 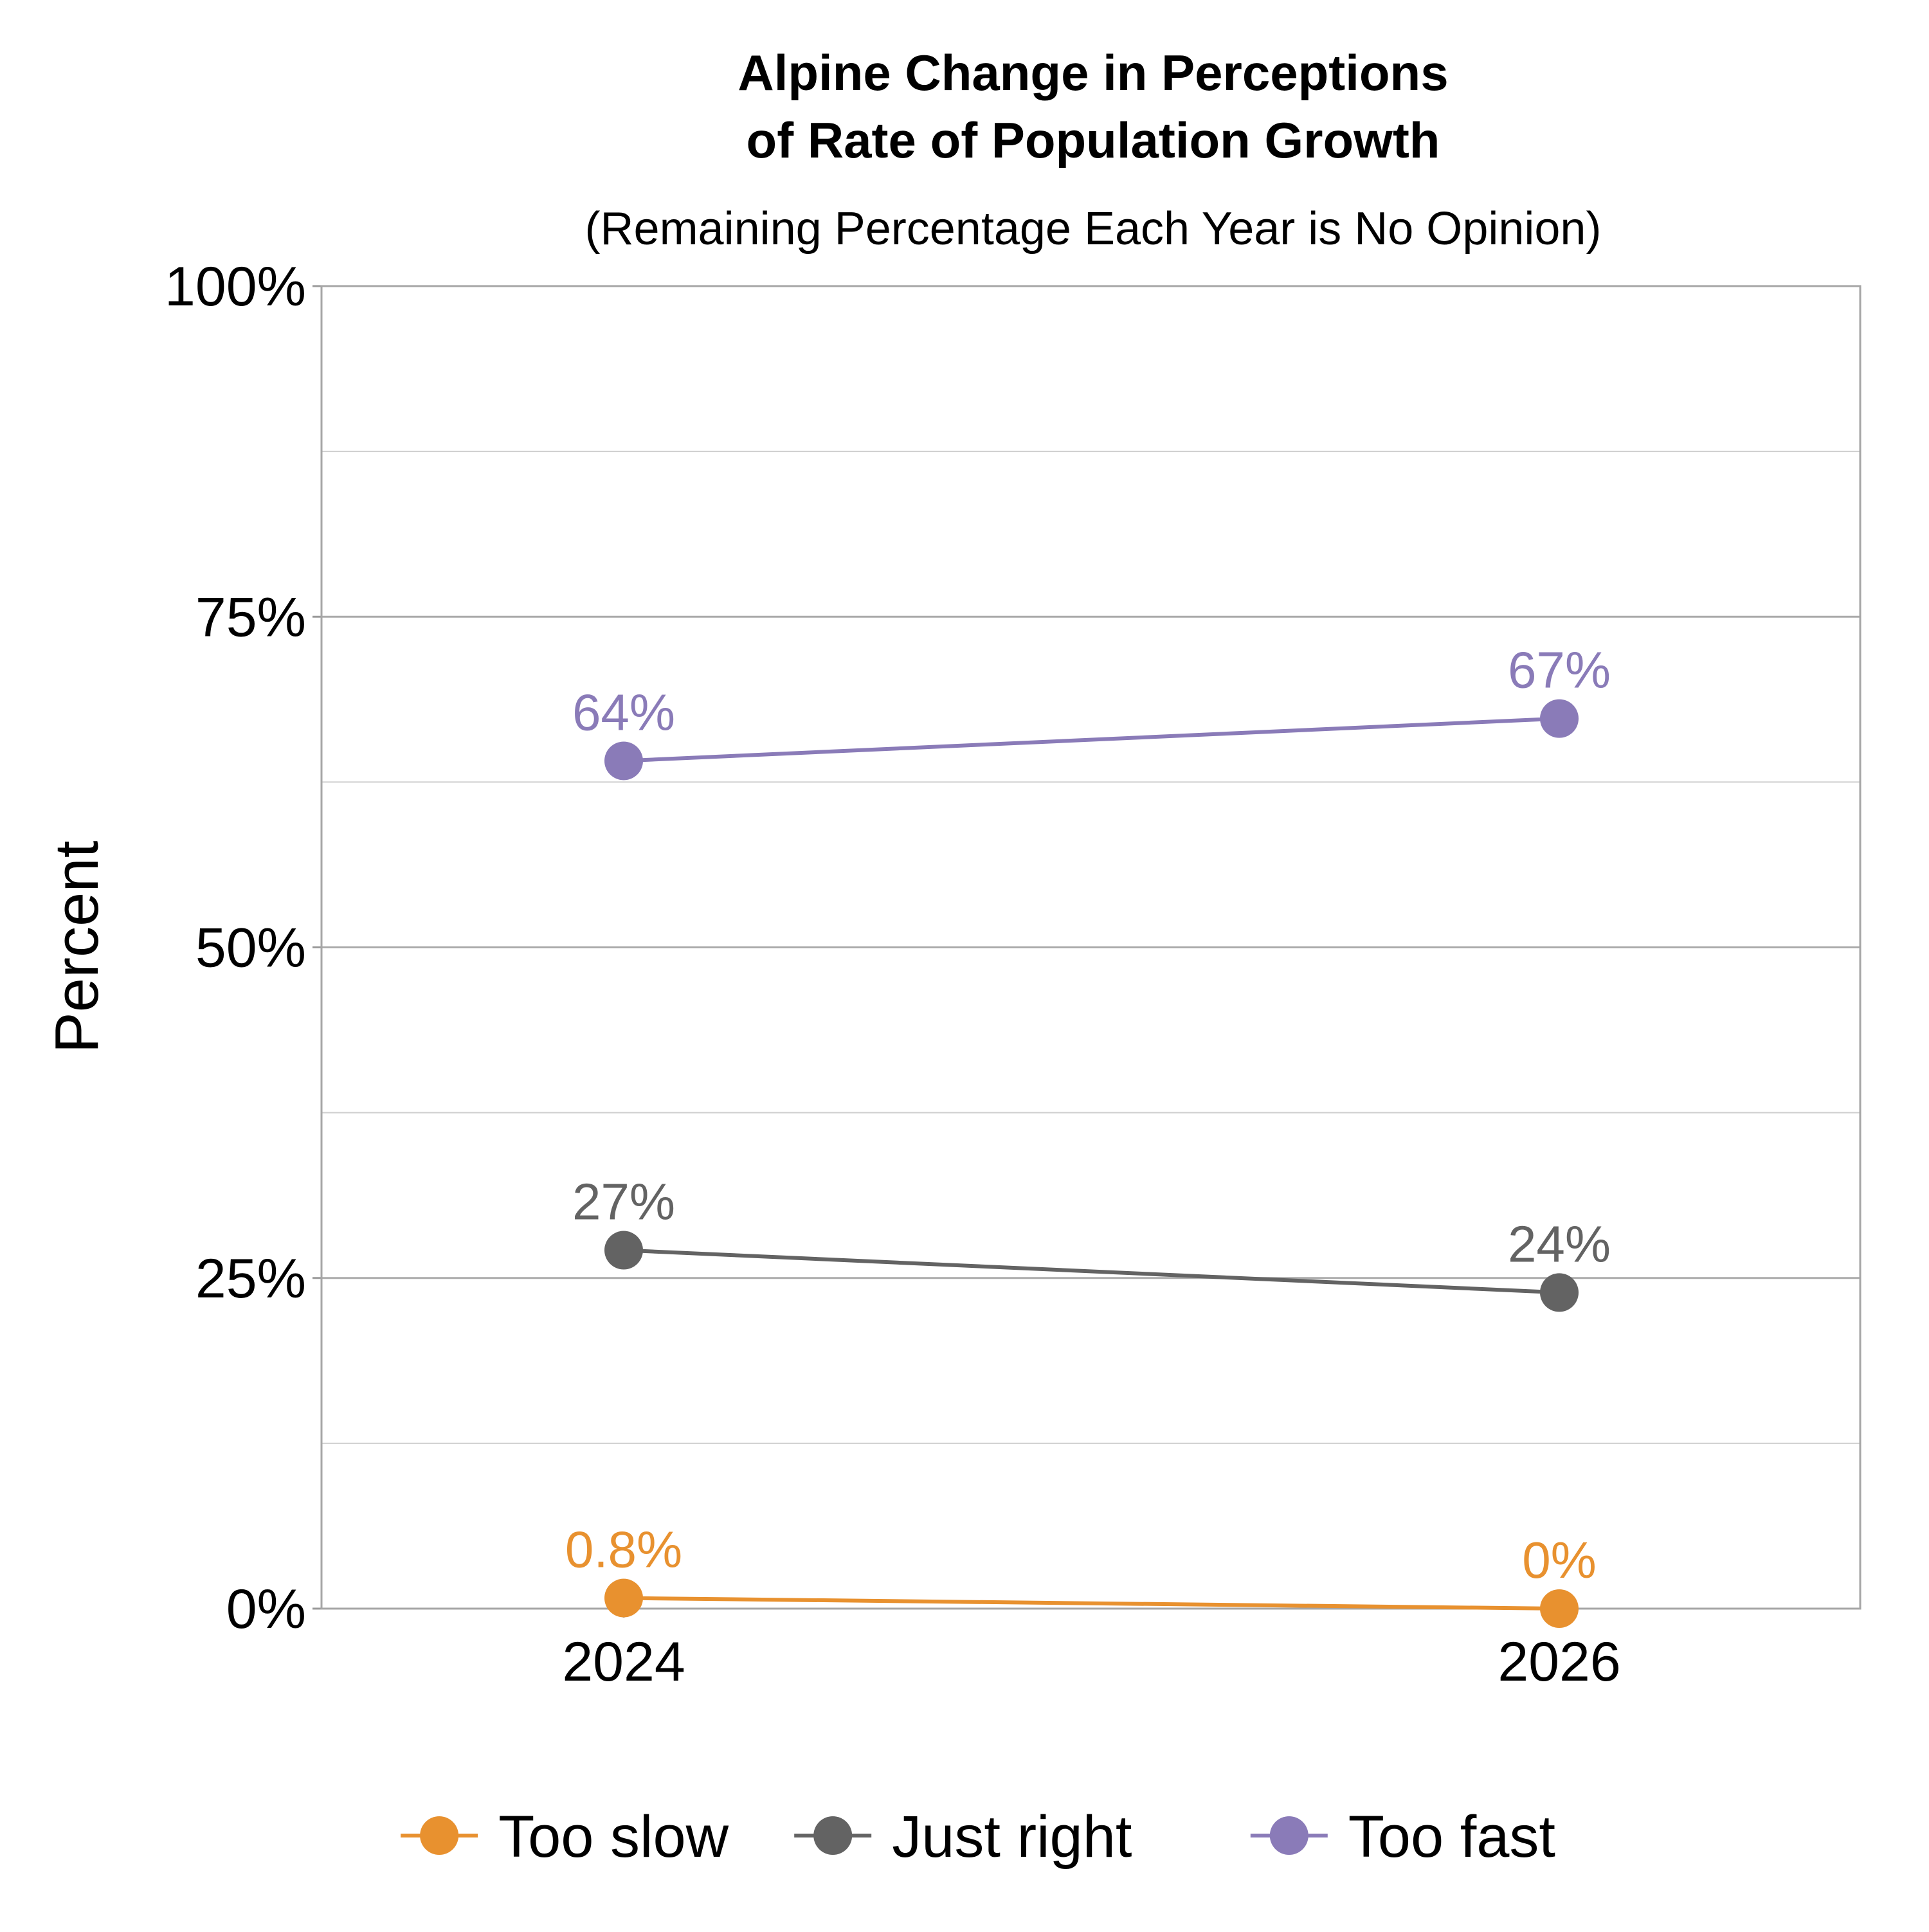 What do you see at coordinates (1559, 1662) in the screenshot?
I see `x-tick-label: 2026` at bounding box center [1559, 1662].